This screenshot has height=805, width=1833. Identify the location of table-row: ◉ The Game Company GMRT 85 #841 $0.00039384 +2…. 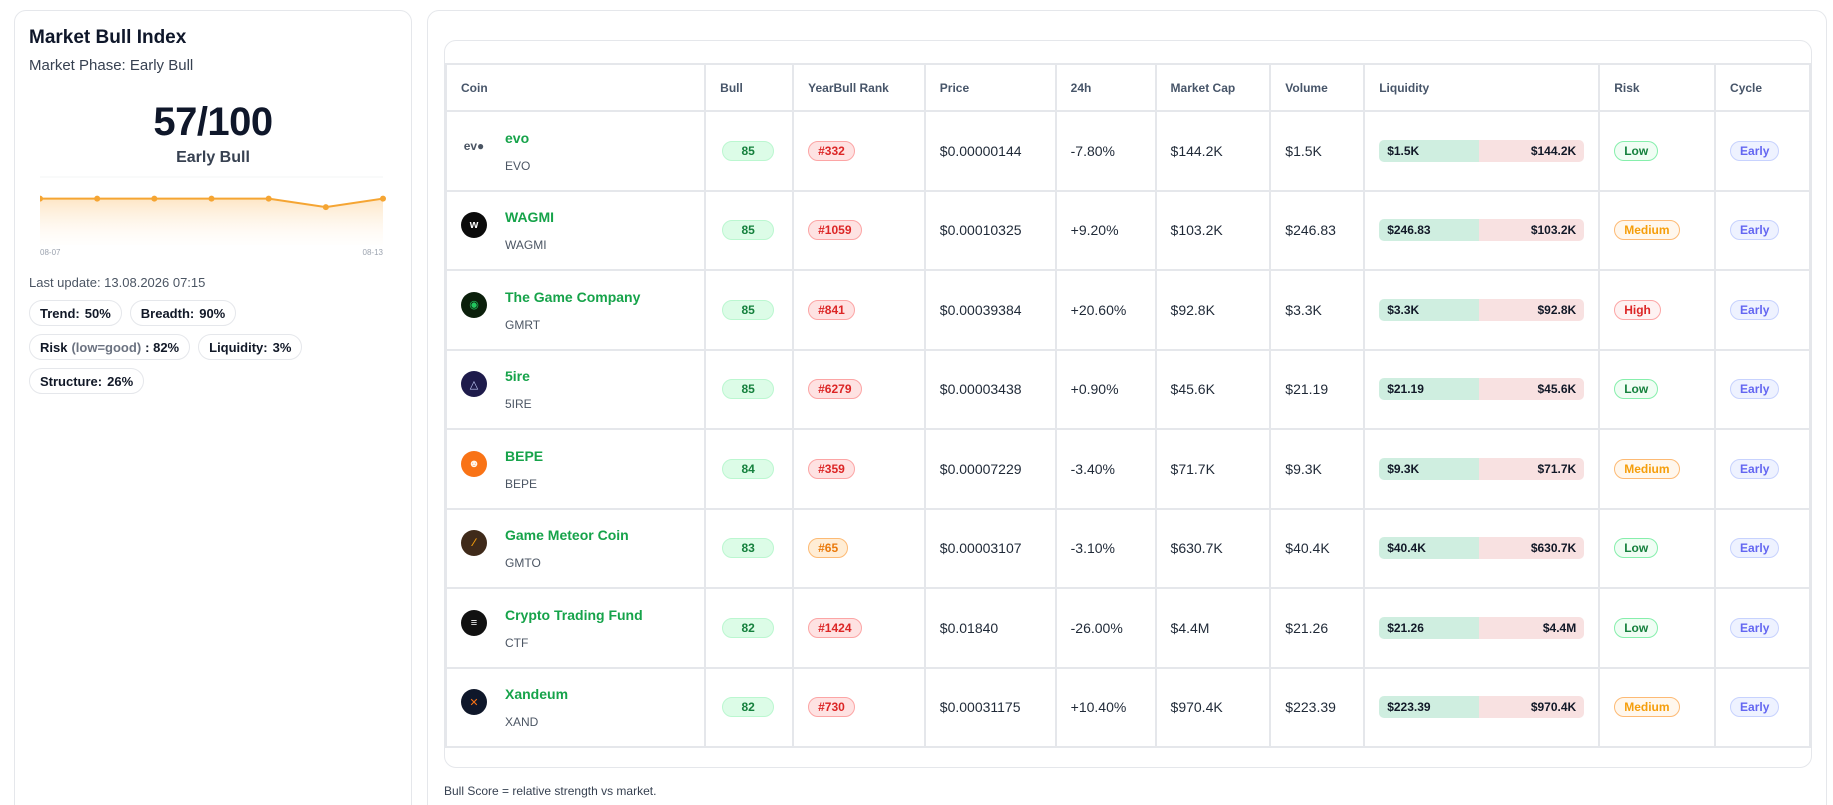
(1128, 310).